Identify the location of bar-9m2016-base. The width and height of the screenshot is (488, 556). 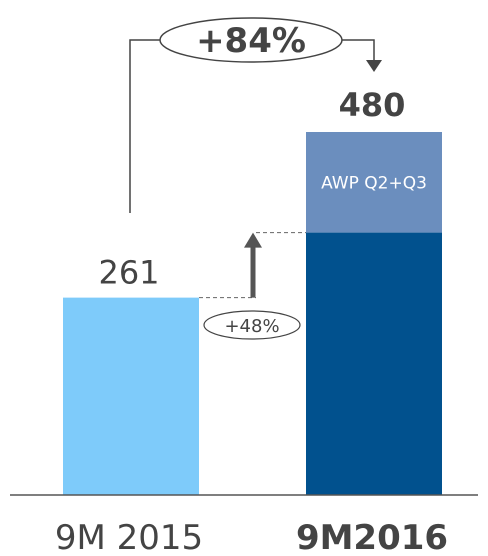
(374, 364).